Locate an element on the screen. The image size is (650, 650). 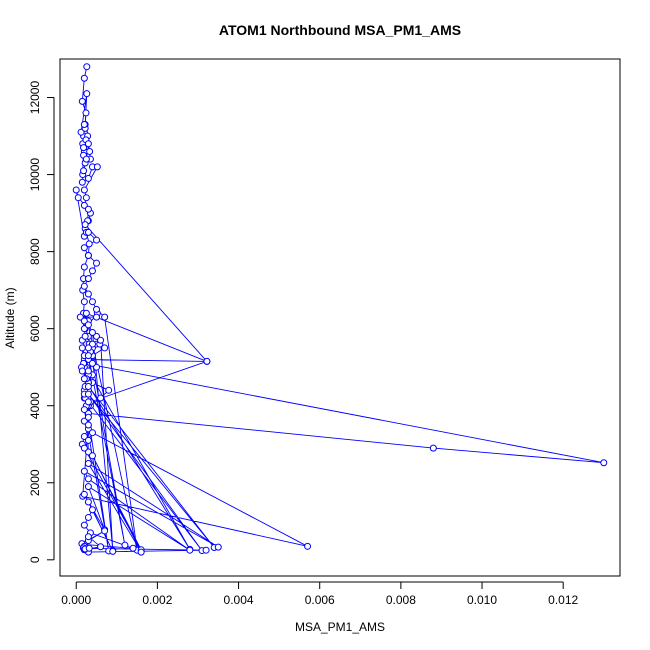
chart-title: ATOM1 Northbound MSA_PM1_AMS is located at coordinates (340, 30).